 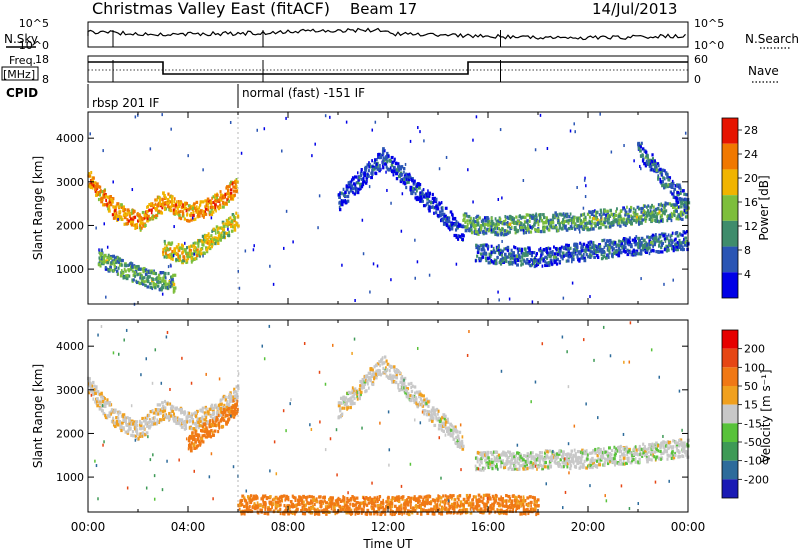 I want to click on colorbar-swatch, so click(x=730, y=285).